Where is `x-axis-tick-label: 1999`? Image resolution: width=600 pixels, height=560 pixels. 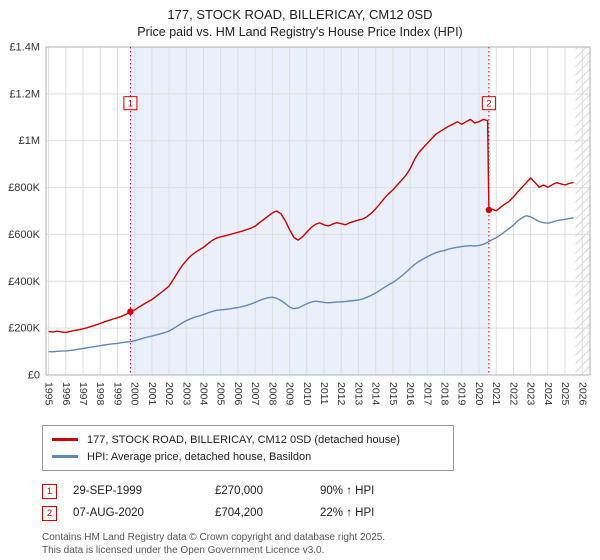
x-axis-tick-label: 1999 is located at coordinates (117, 394).